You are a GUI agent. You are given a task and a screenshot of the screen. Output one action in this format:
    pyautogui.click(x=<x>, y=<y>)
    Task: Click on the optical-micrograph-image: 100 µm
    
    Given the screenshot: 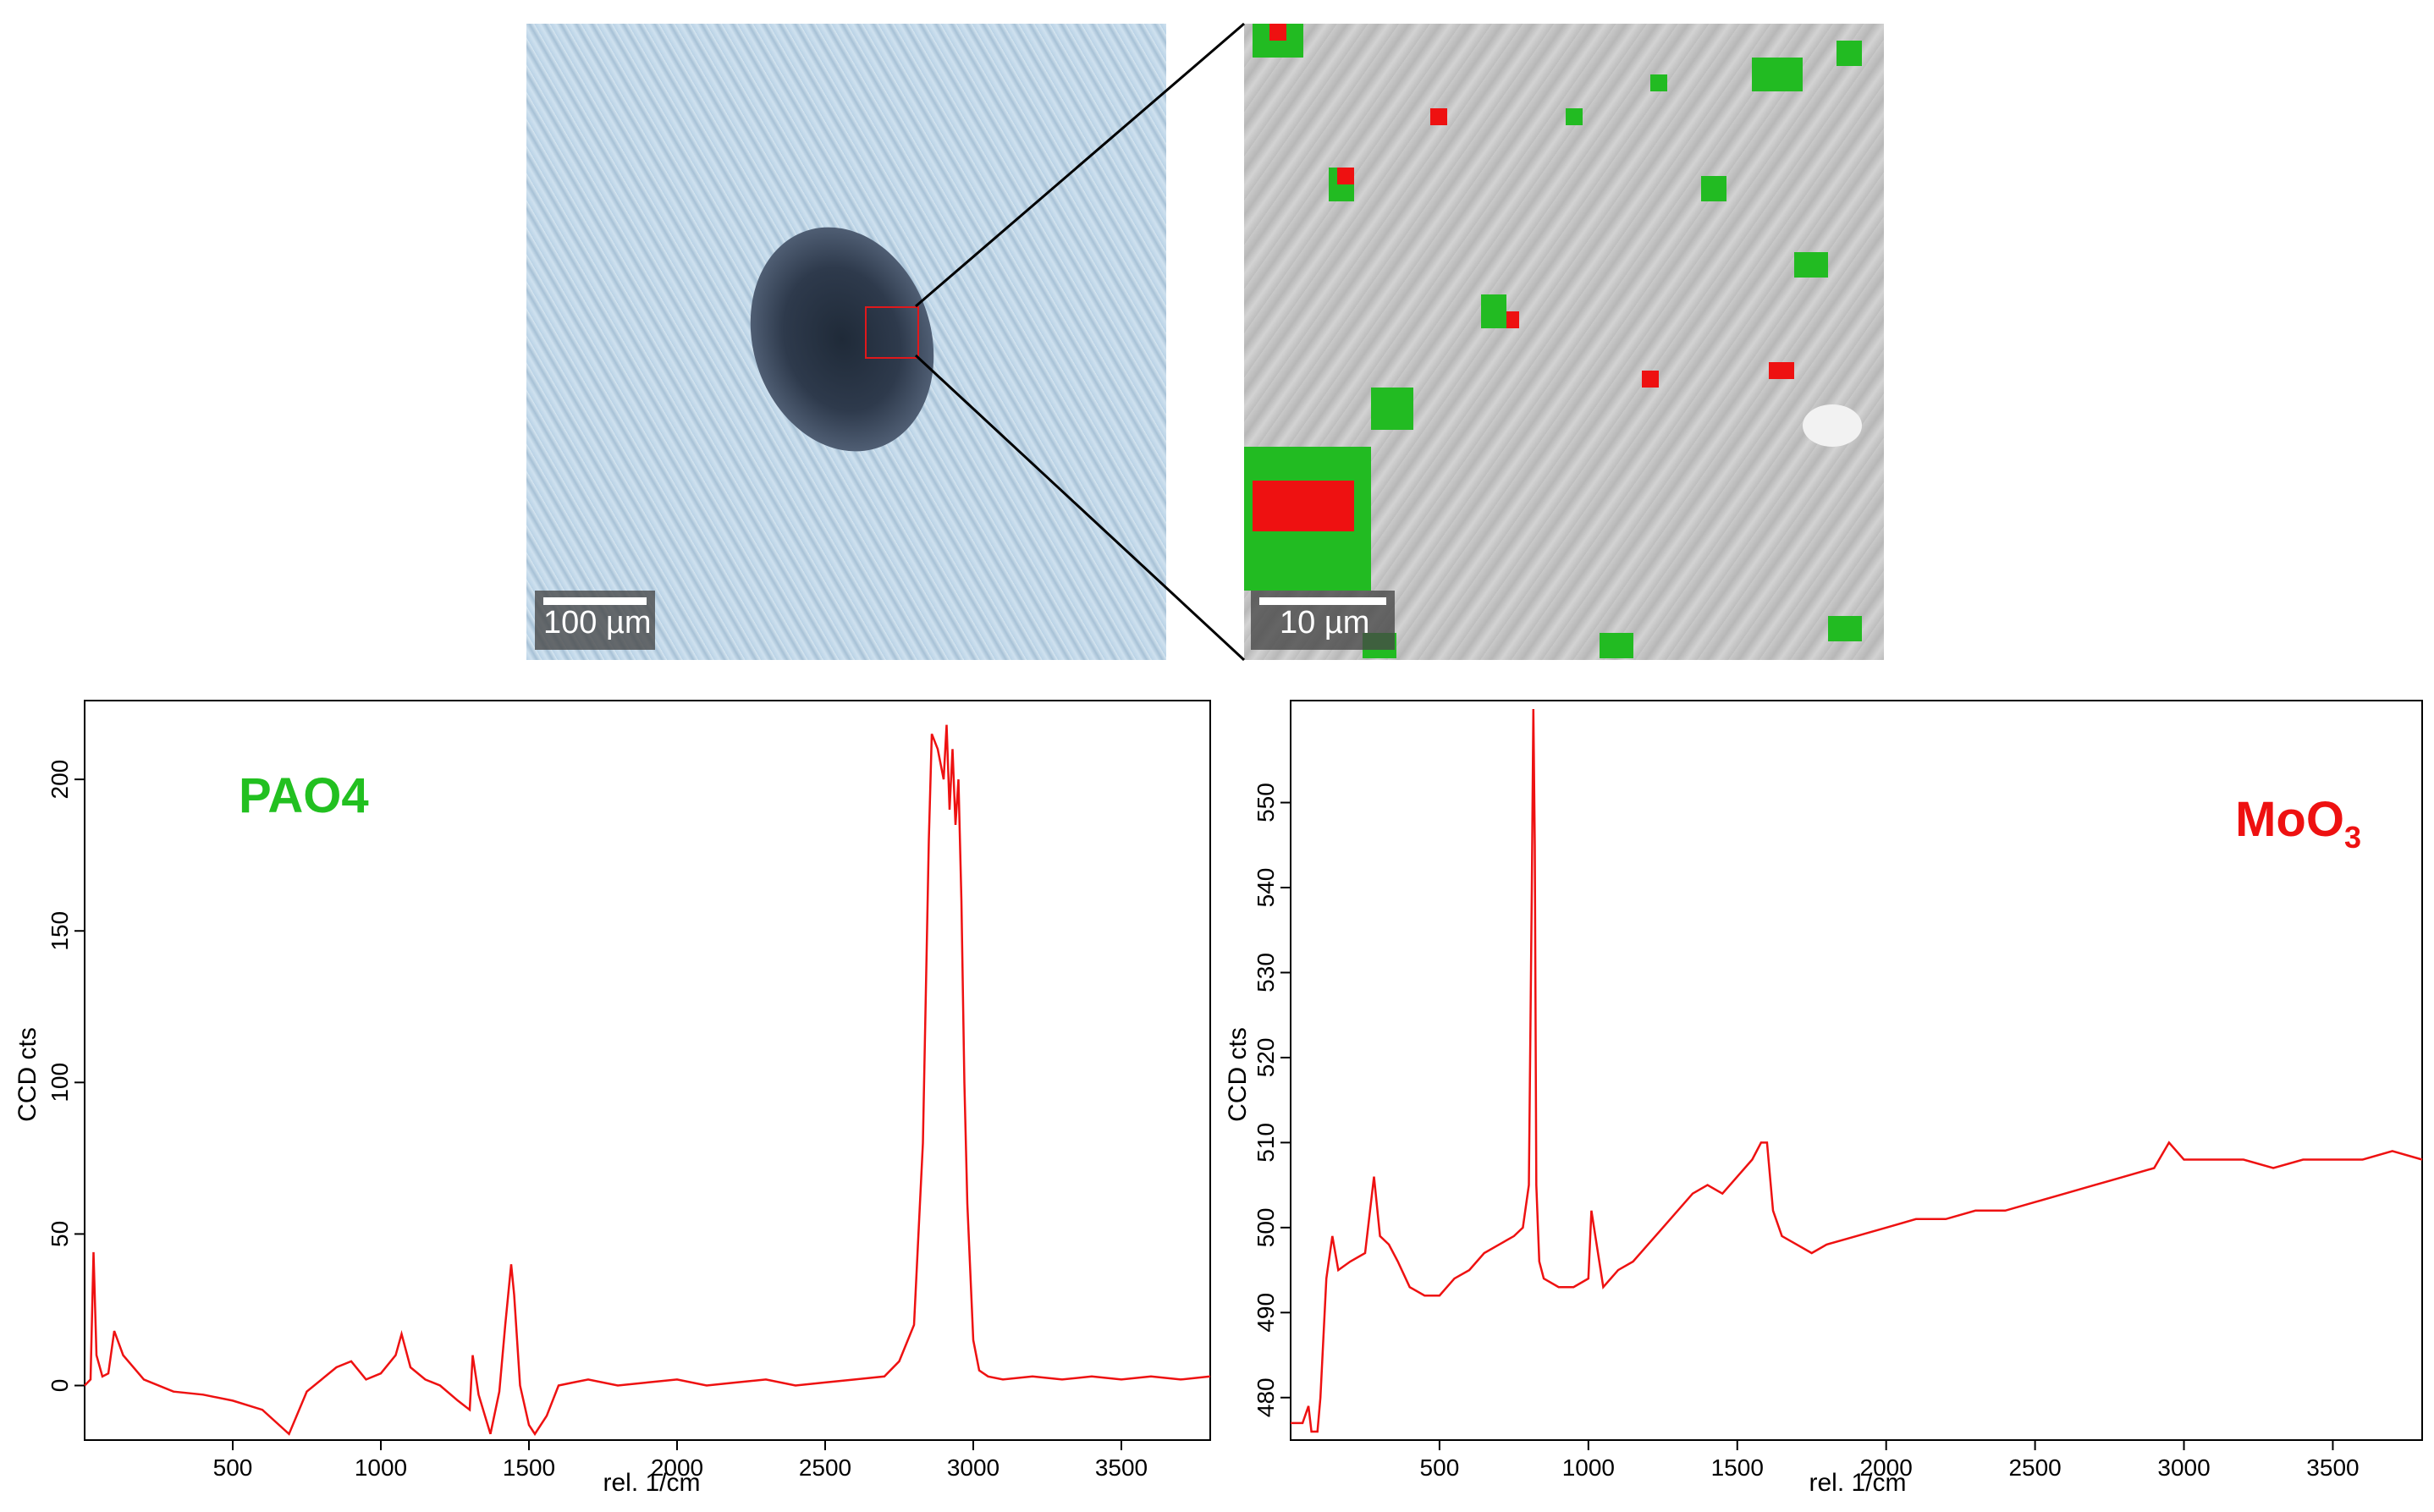 What is the action you would take?
    pyautogui.click(x=846, y=342)
    